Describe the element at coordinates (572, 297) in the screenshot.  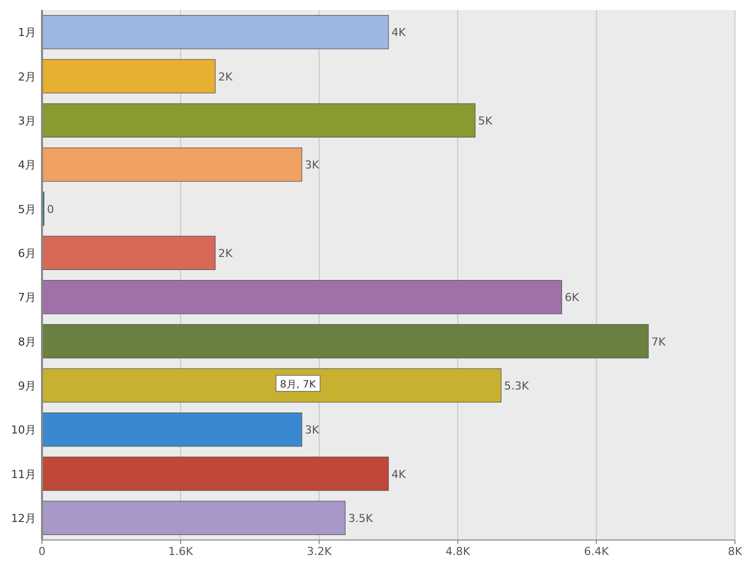
I see `data-label: 6K` at that location.